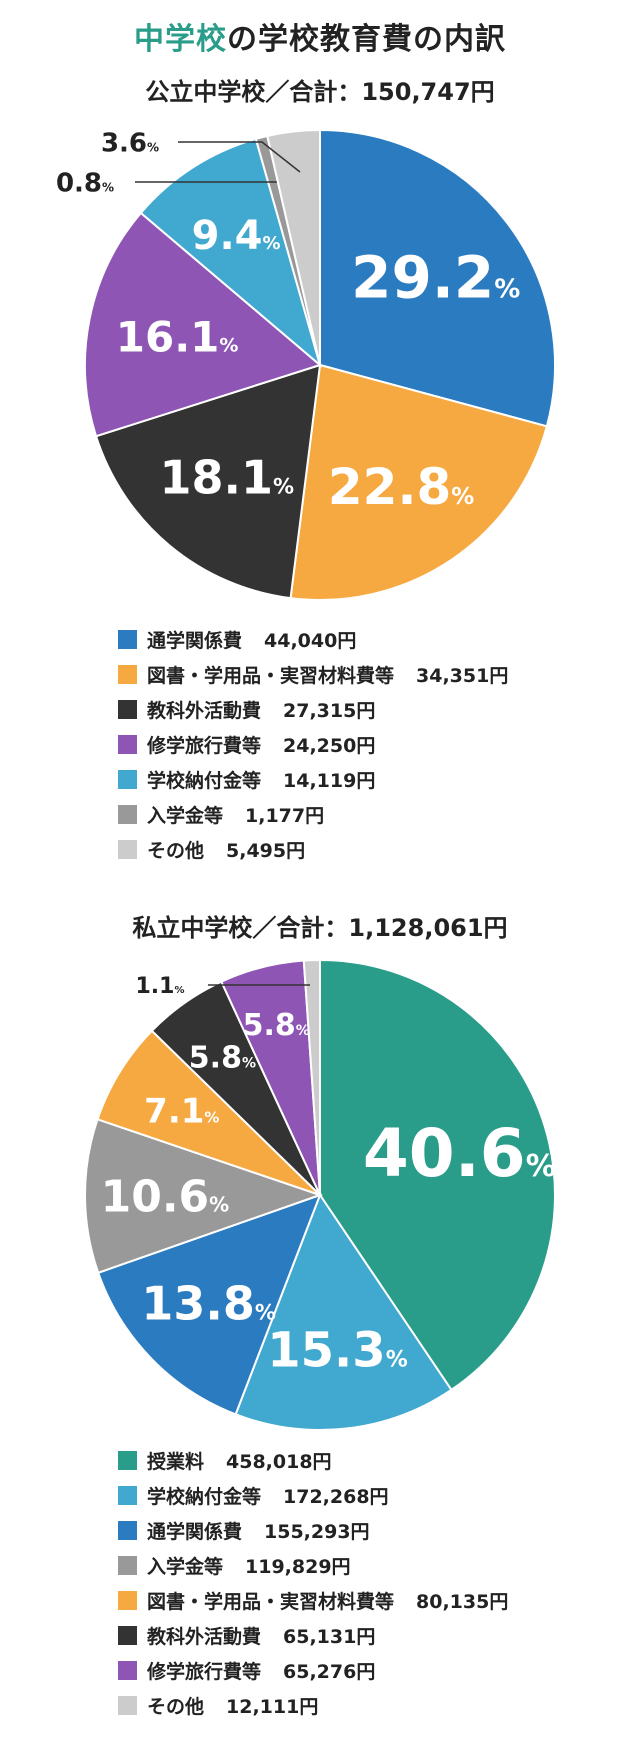 This screenshot has width=640, height=1751. I want to click on legend-item: 学校納付金等 172,268円, so click(368, 1495).